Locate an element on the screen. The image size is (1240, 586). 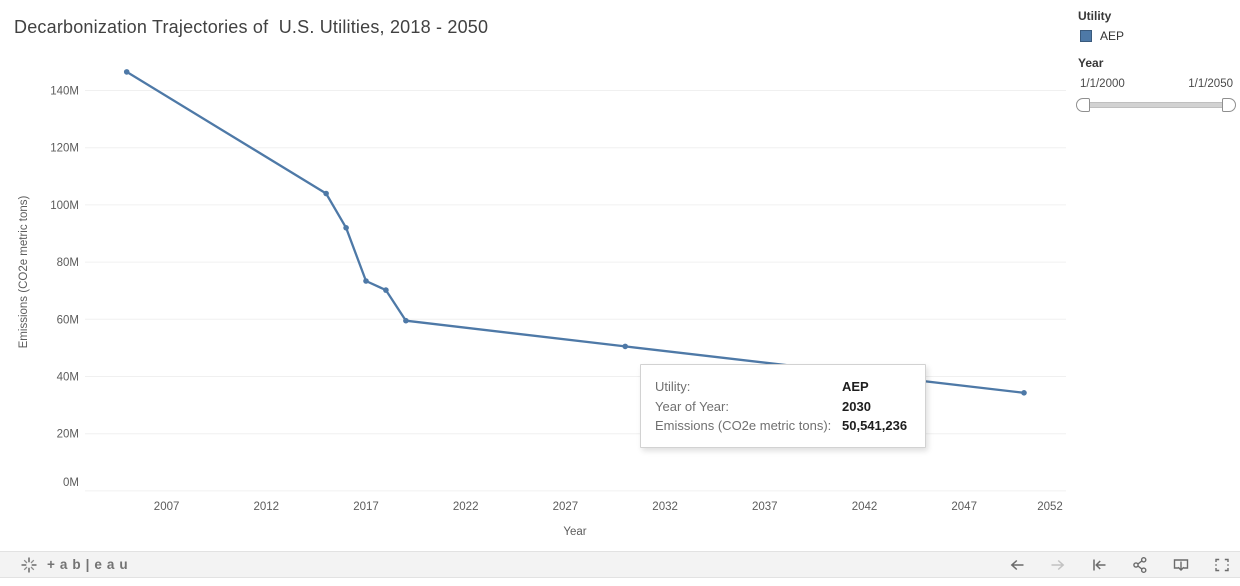
undo-button is located at coordinates (1017, 565).